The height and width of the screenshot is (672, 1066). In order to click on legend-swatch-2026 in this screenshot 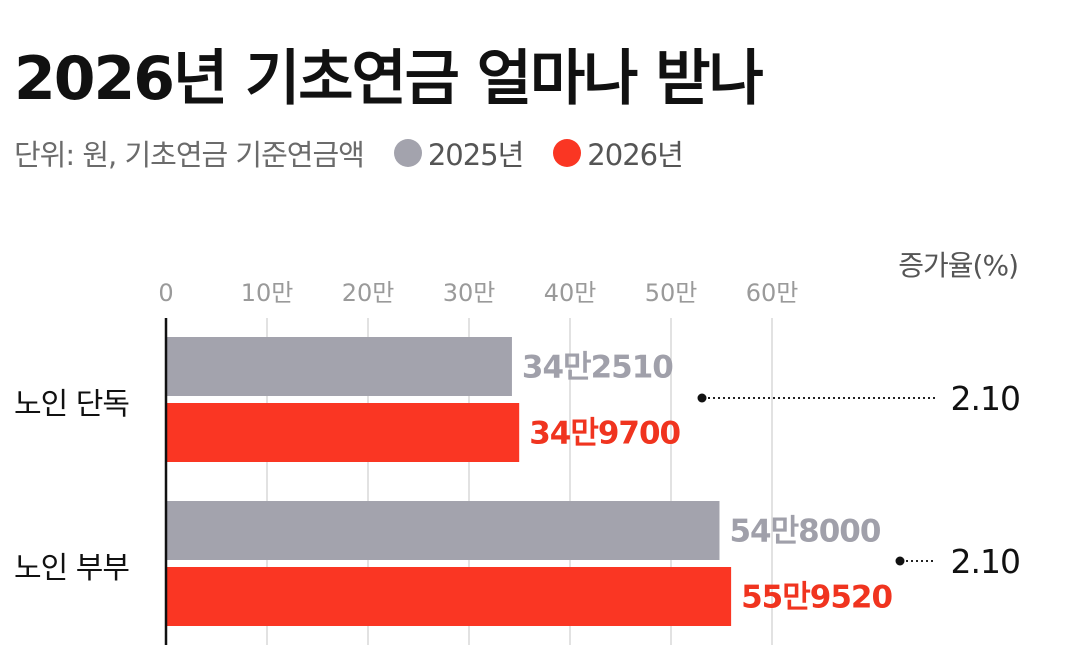, I will do `click(567, 153)`.